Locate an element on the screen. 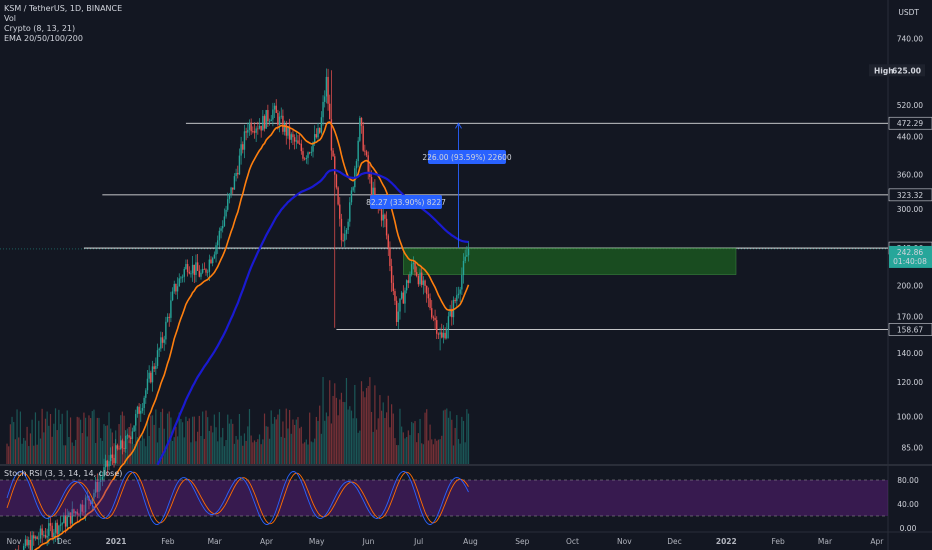 The width and height of the screenshot is (932, 550). target-box is located at coordinates (570, 261).